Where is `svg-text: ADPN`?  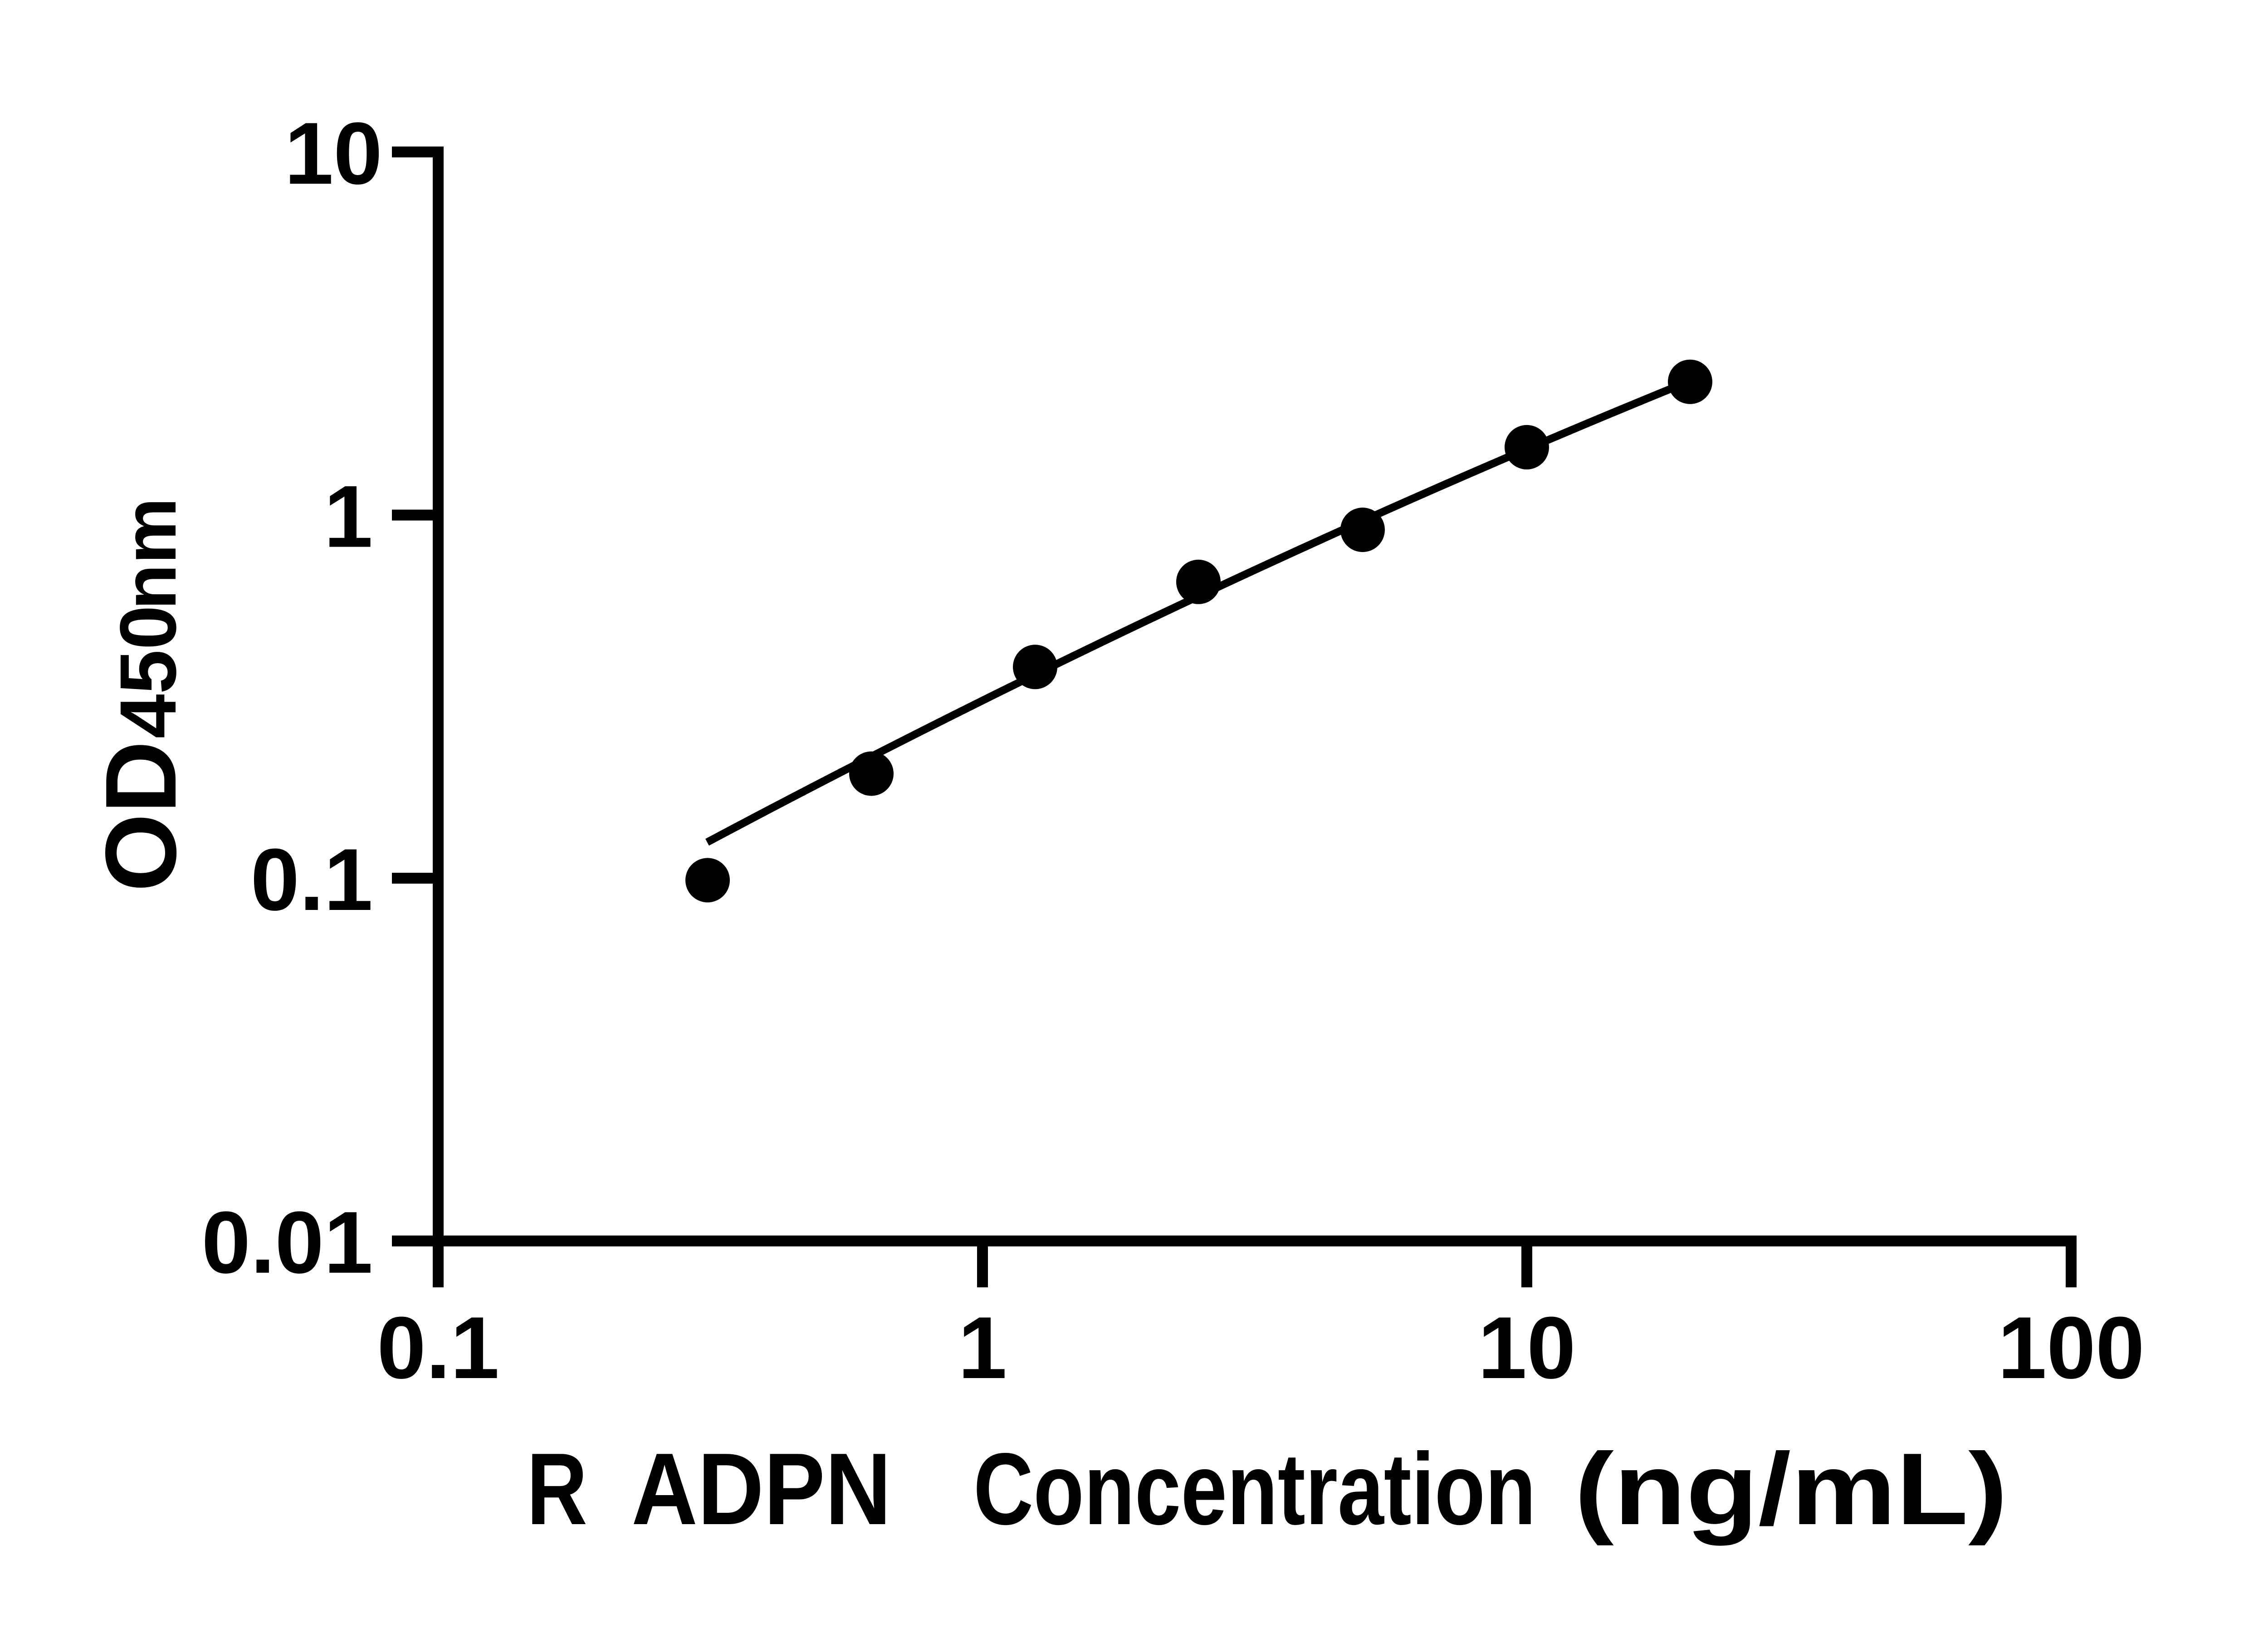
svg-text: ADPN is located at coordinates (761, 1489).